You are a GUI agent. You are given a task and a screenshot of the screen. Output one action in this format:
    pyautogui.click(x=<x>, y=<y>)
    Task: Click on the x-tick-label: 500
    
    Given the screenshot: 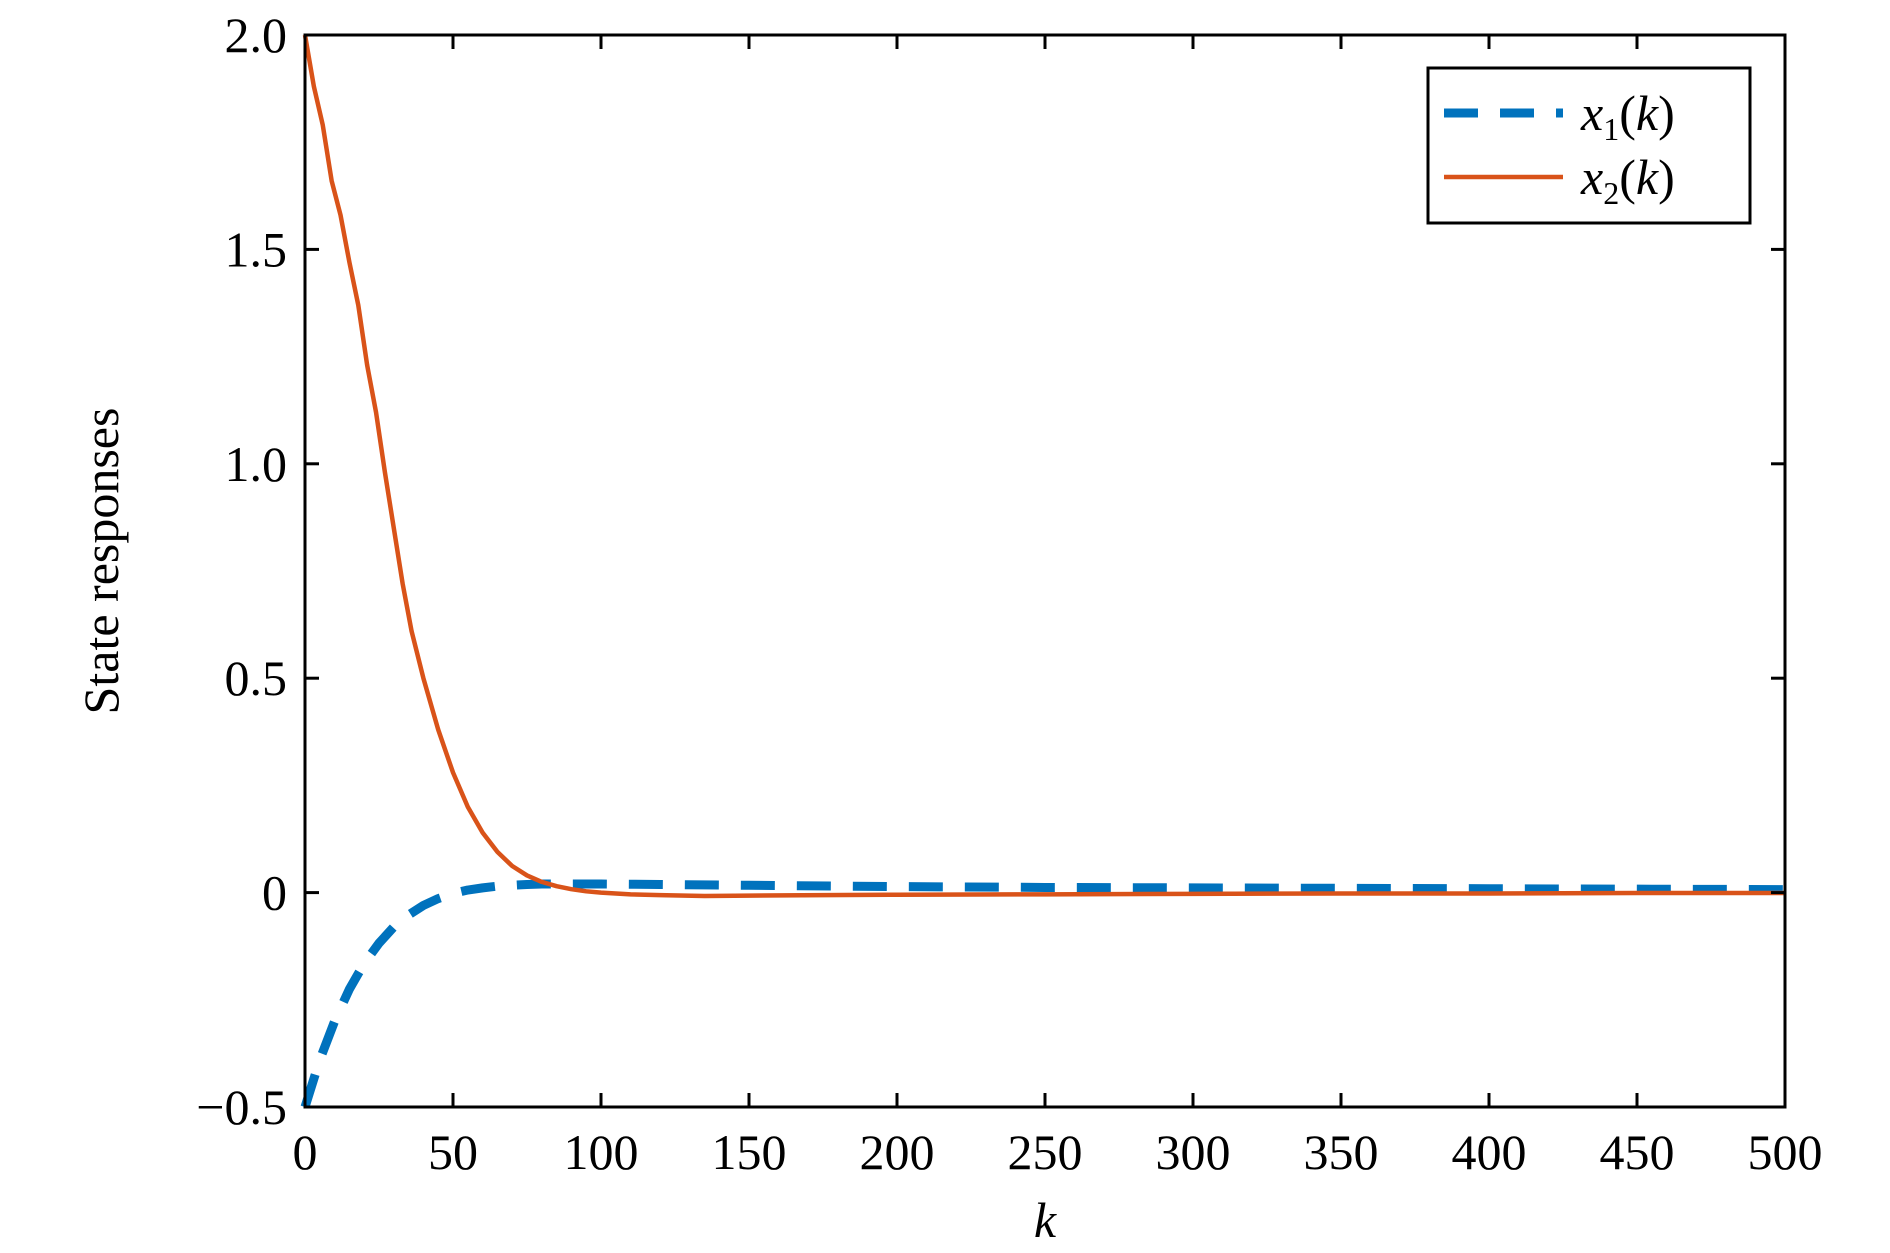 What is the action you would take?
    pyautogui.click(x=1785, y=1152)
    